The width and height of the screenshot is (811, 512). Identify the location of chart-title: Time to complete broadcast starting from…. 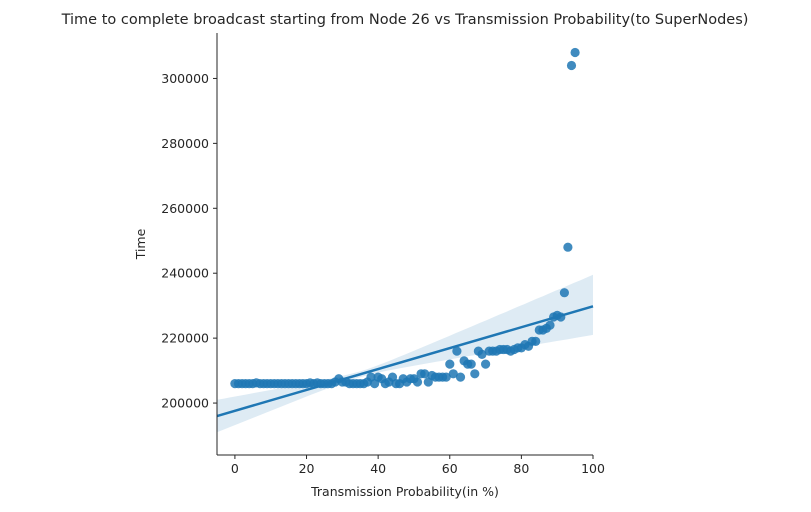
(405, 20).